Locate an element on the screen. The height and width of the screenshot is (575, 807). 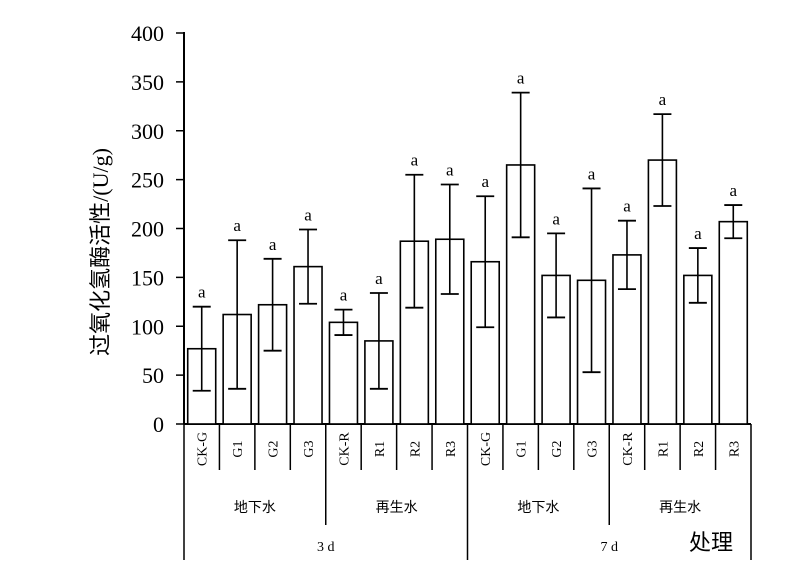
period-label: 7 d is located at coordinates (610, 547).